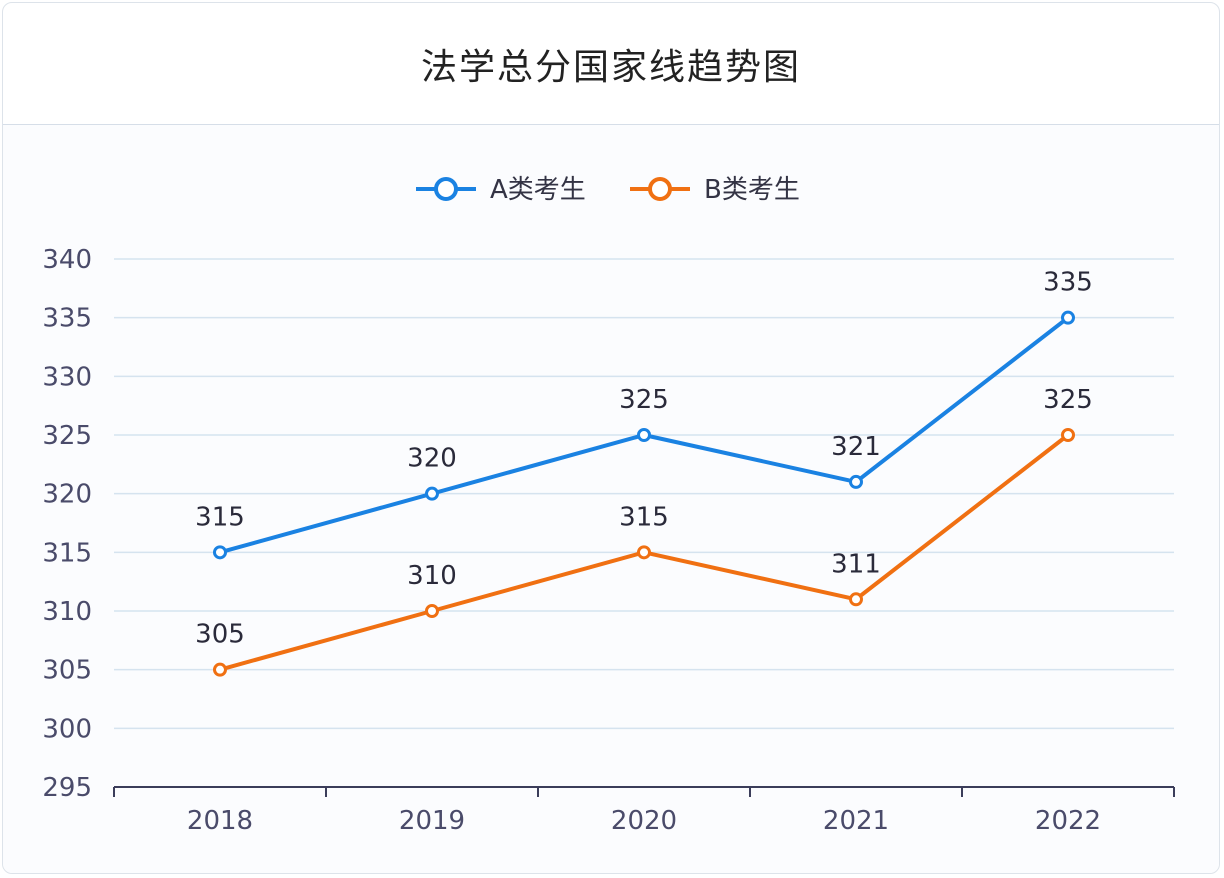 This screenshot has width=1224, height=878. What do you see at coordinates (67, 671) in the screenshot?
I see `y-tick-label: 305` at bounding box center [67, 671].